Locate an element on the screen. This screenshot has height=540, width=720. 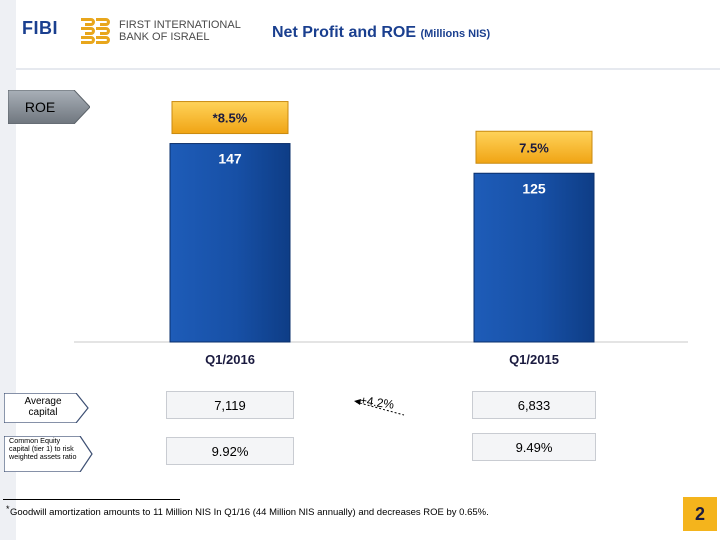
page-title: Net Profit and ROE (Millions NIS) is located at coordinates (381, 33).